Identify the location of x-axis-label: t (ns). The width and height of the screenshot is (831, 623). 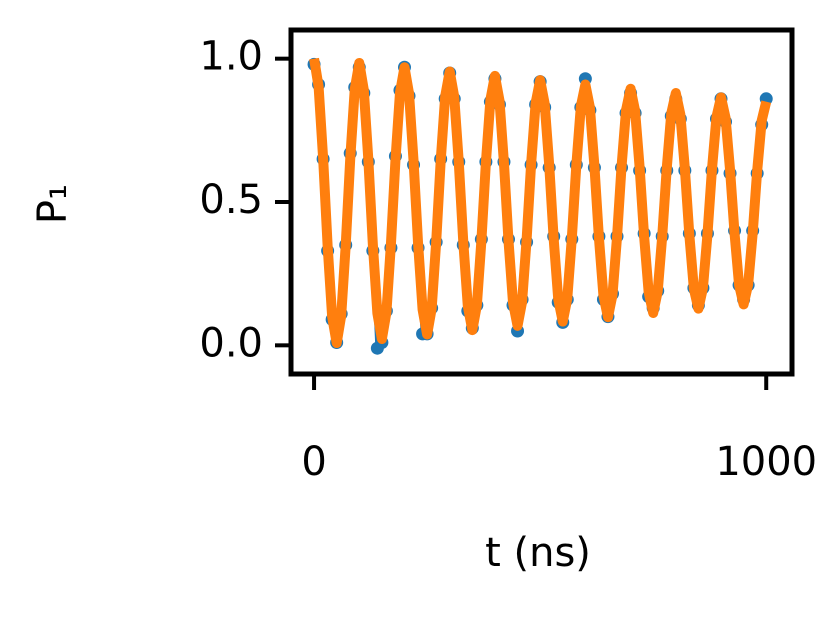
(538, 553).